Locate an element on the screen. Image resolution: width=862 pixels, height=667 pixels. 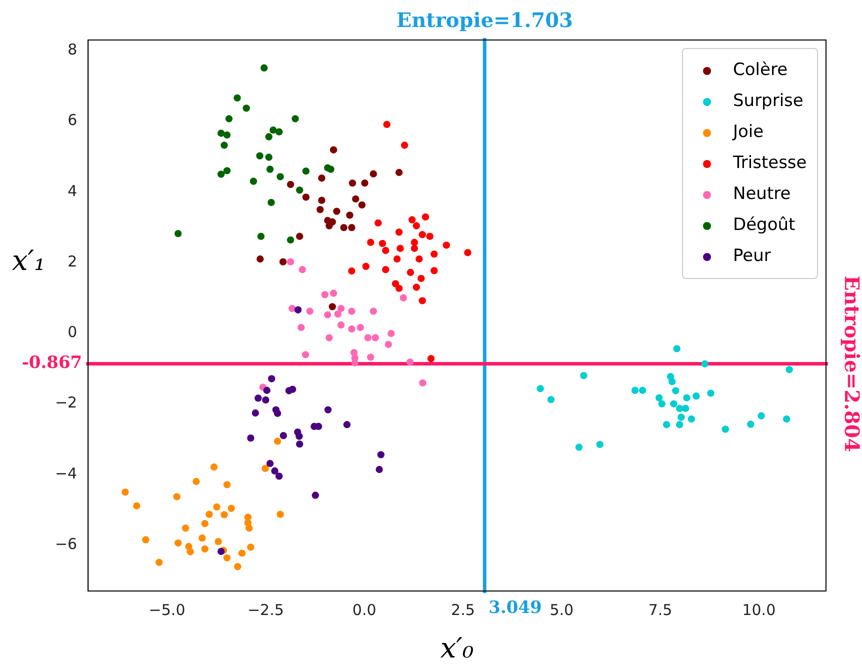
x-tick-label: 10.0 is located at coordinates (759, 609).